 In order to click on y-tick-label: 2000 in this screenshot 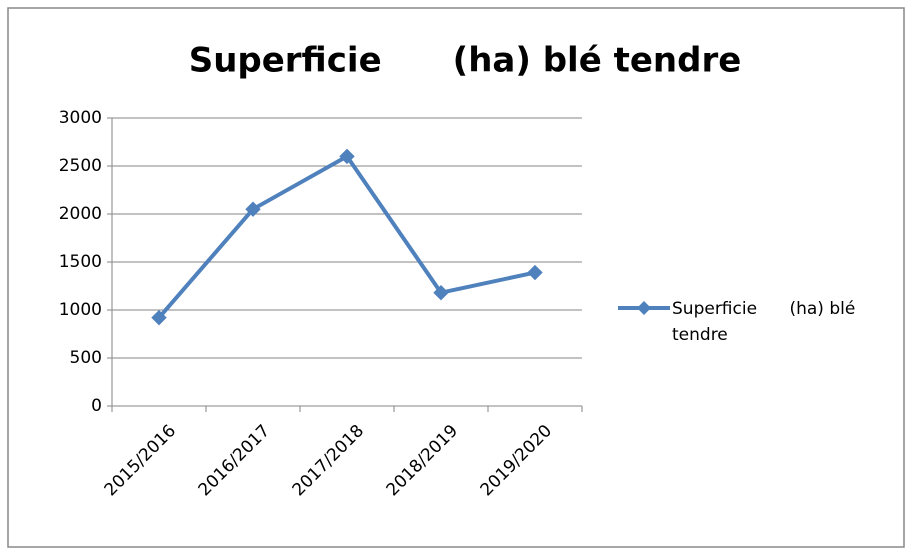, I will do `click(80, 214)`.